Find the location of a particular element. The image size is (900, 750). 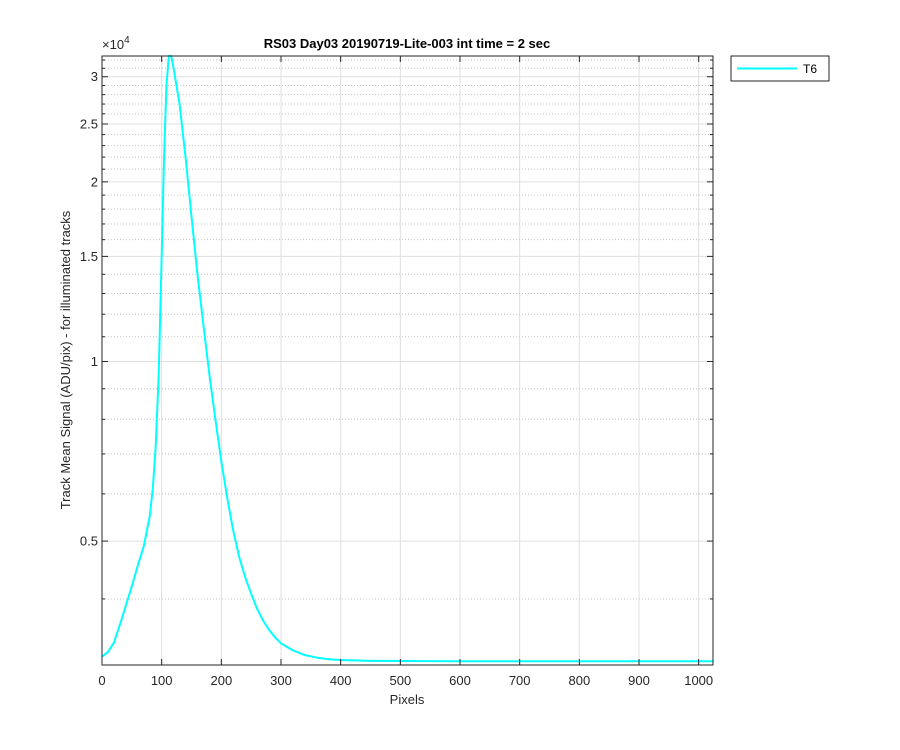

y-tick-label: 1 is located at coordinates (94, 361).